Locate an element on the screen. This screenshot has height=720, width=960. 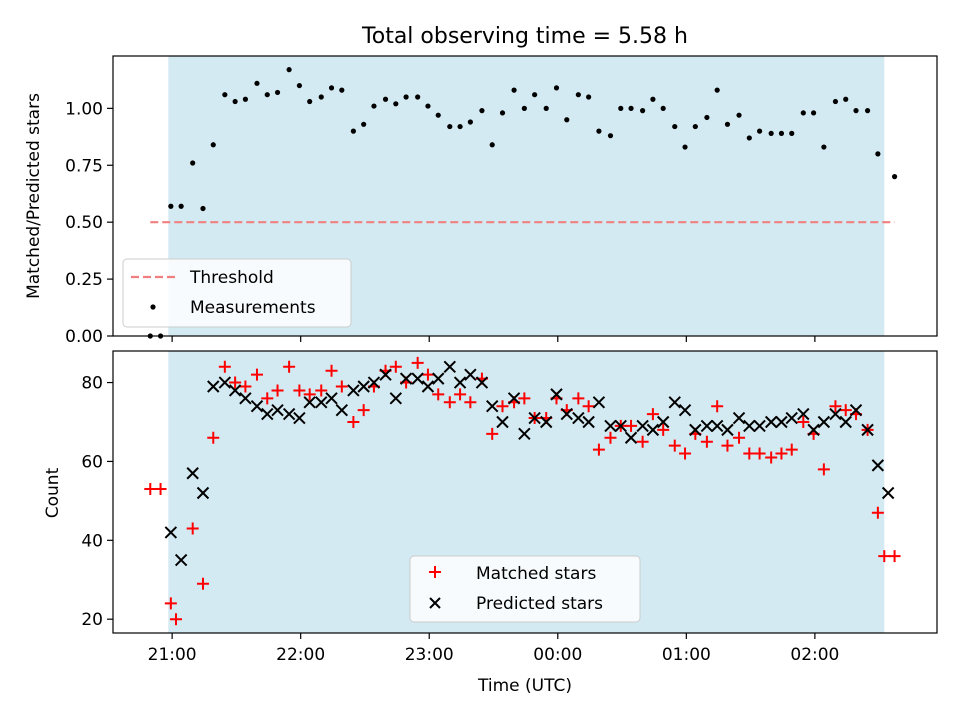
count-legend: Matched stars Predicted stars is located at coordinates (525, 589).